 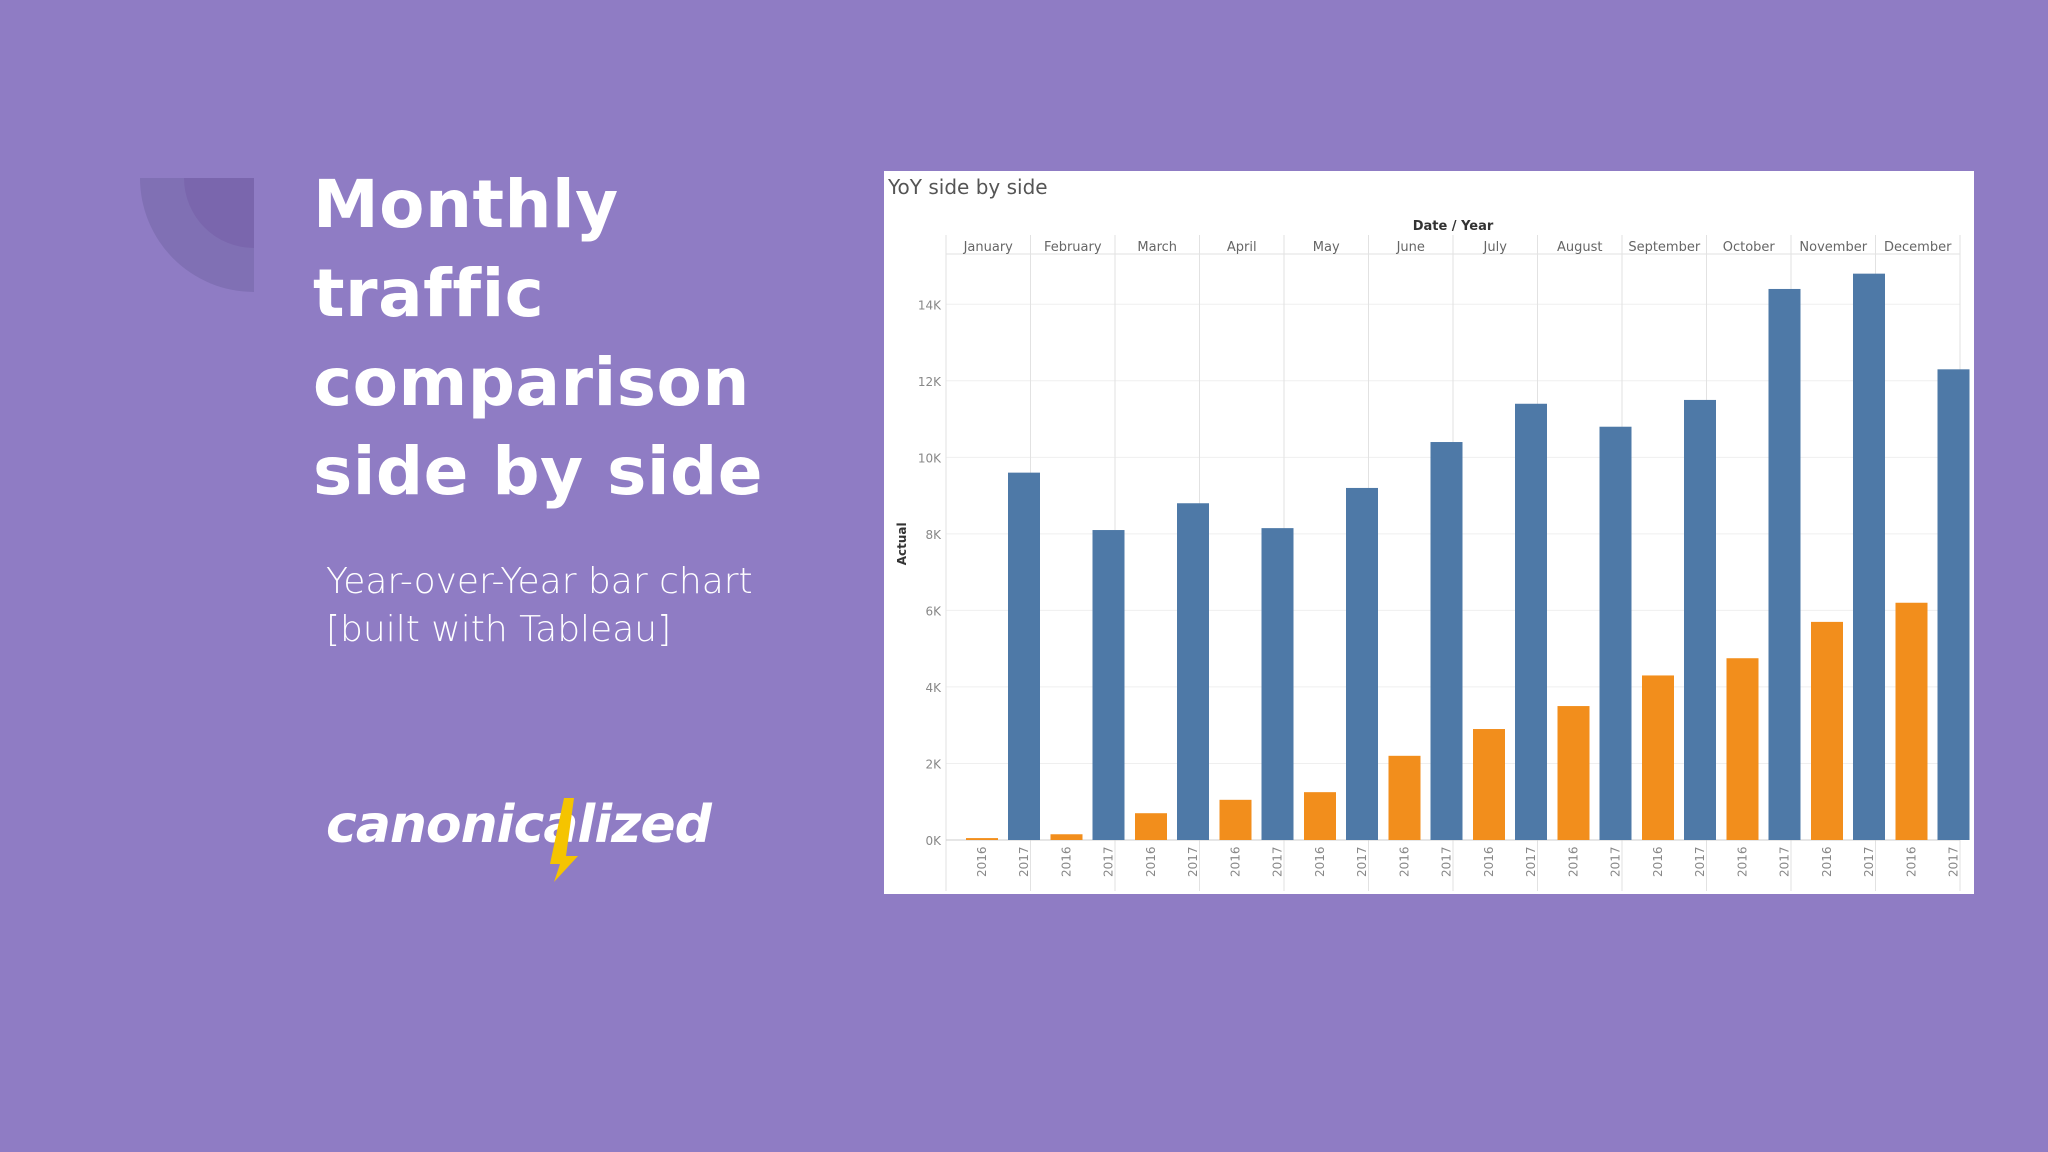 I want to click on y-tick-label: 14K, so click(x=930, y=305).